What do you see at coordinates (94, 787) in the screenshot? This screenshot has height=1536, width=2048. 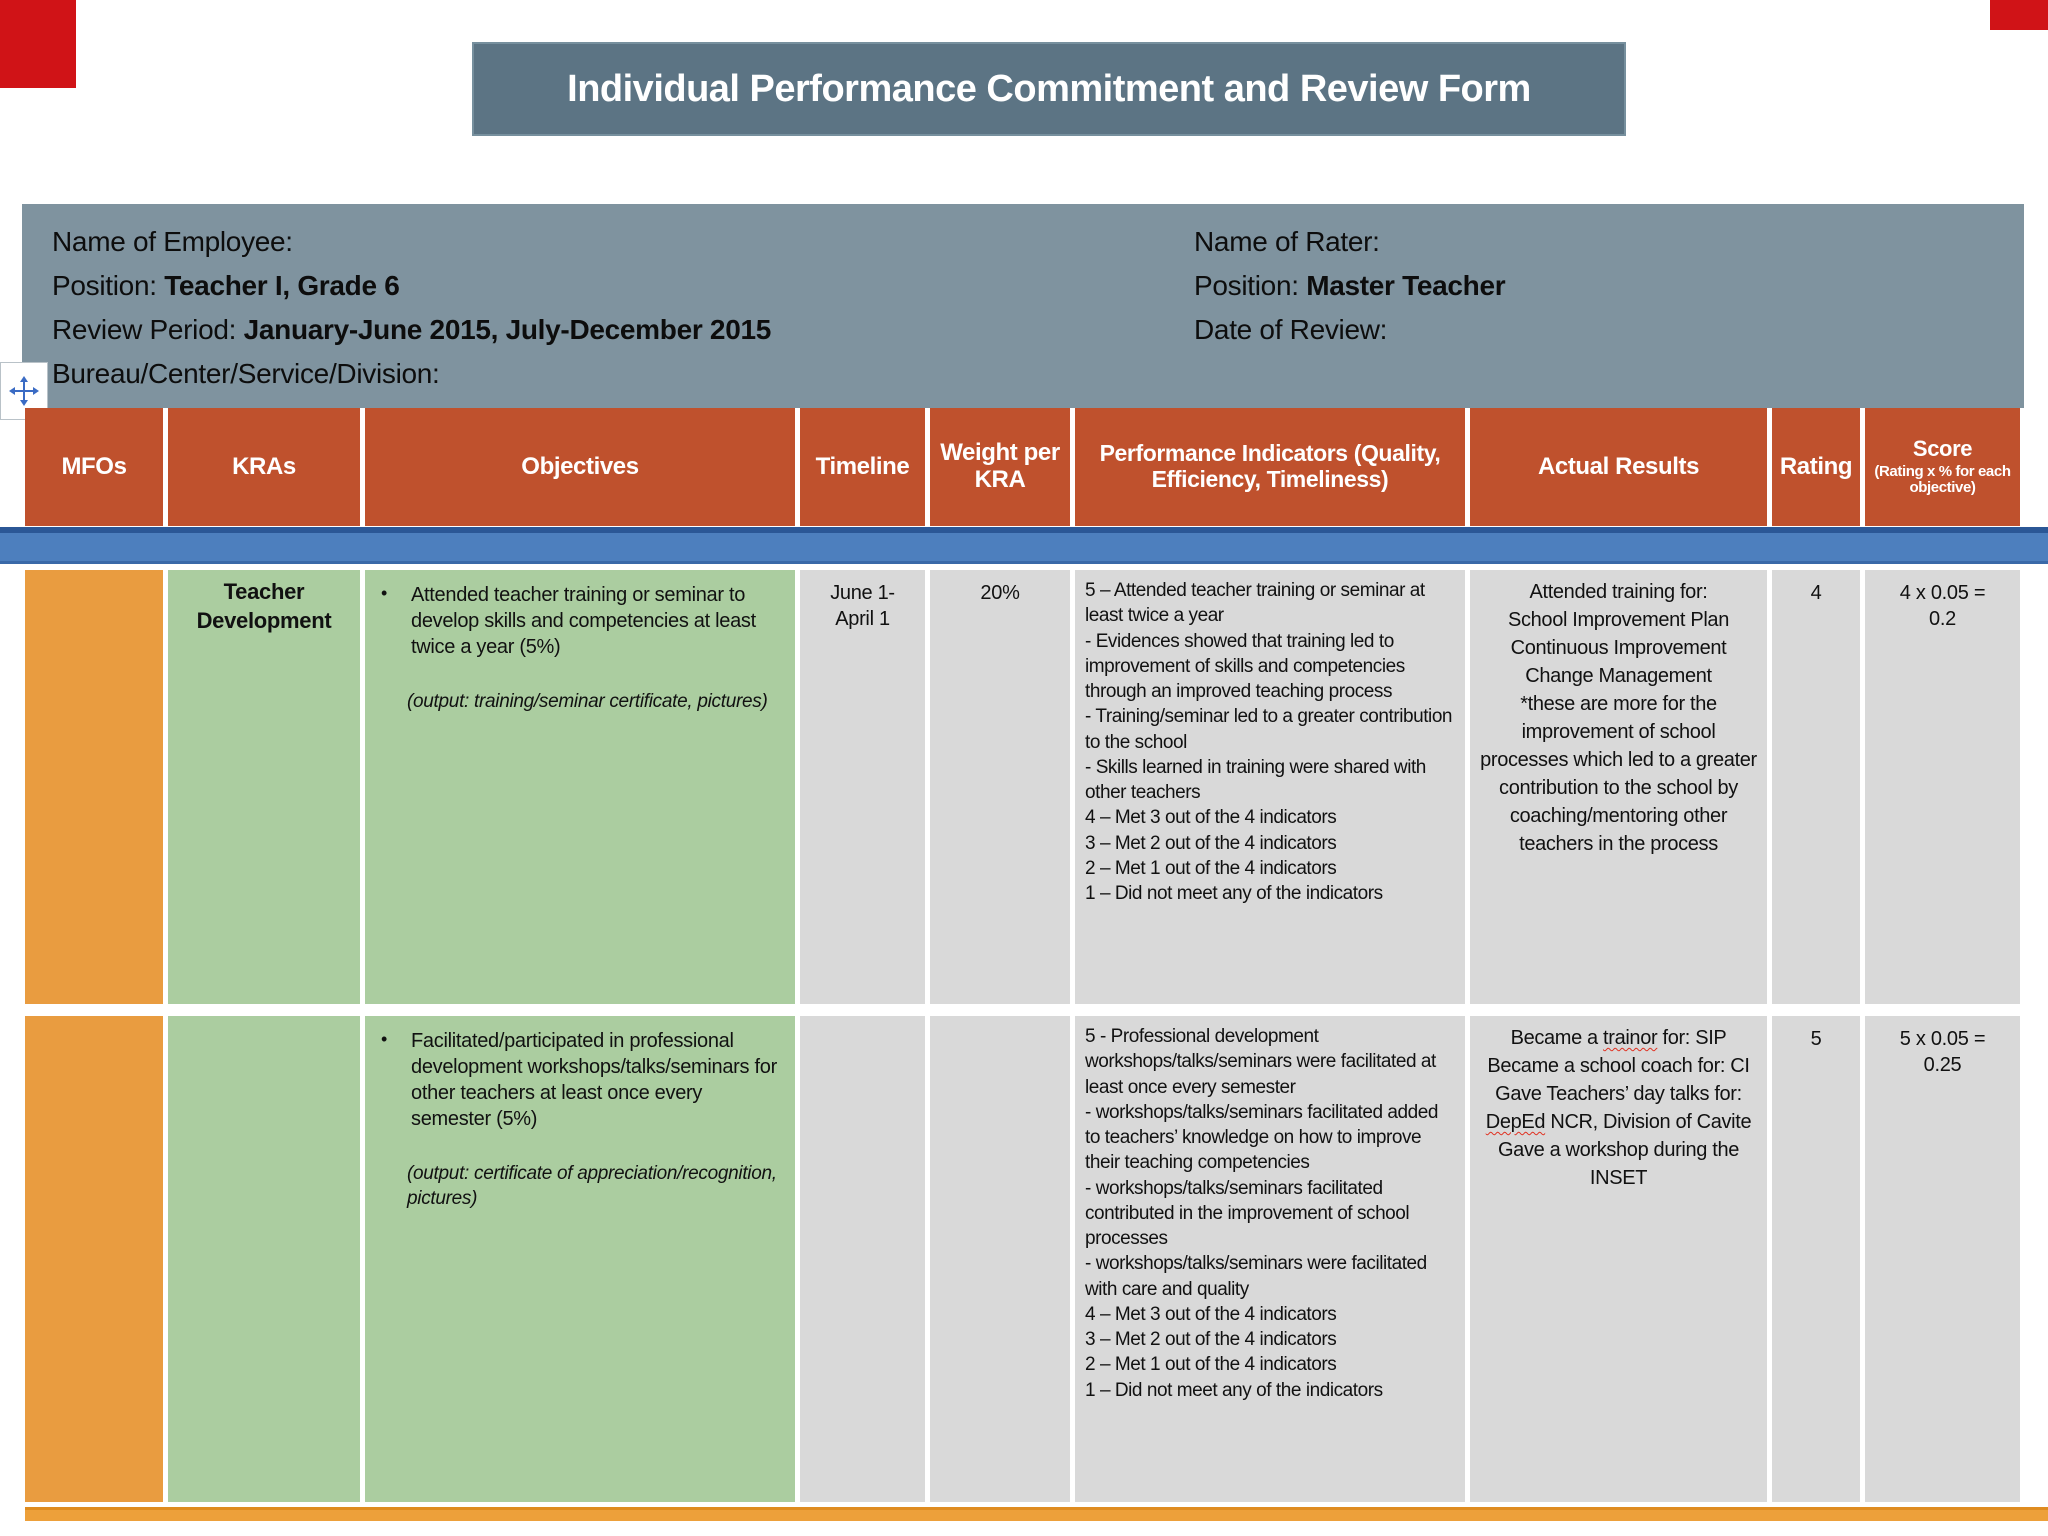 I see `cell-mfos-row1` at bounding box center [94, 787].